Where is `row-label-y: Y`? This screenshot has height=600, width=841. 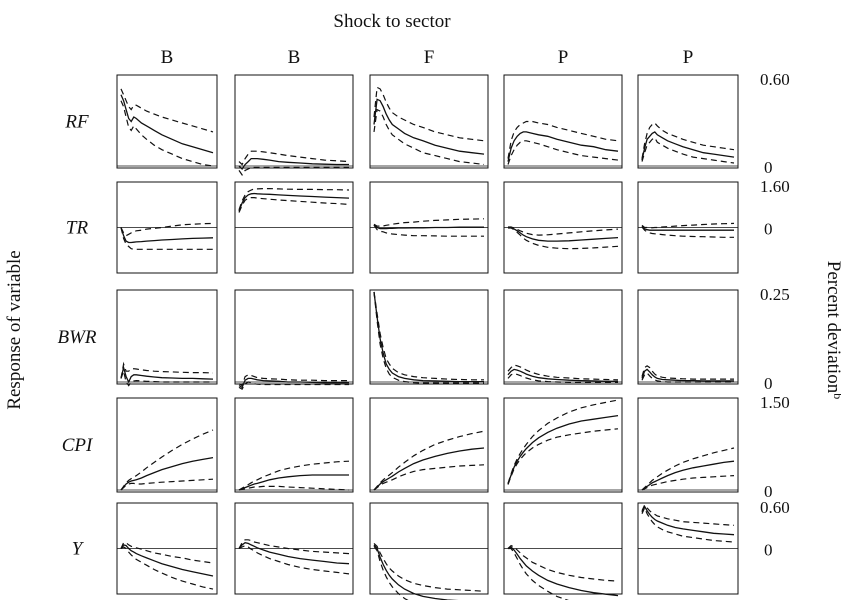 row-label-y: Y is located at coordinates (78, 549).